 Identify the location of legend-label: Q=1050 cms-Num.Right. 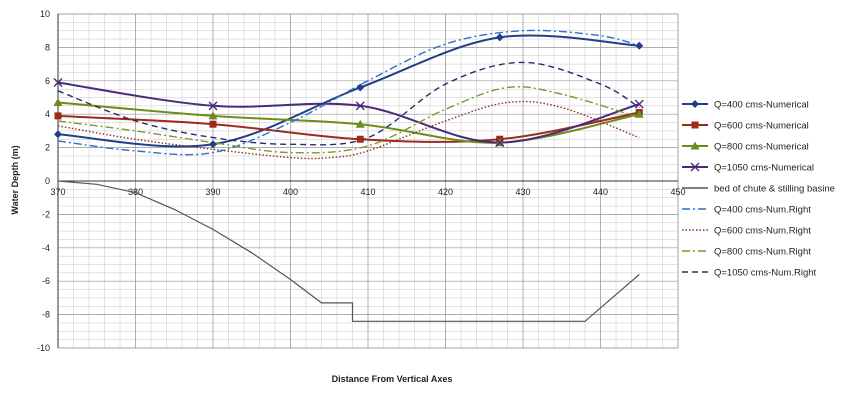
(765, 273).